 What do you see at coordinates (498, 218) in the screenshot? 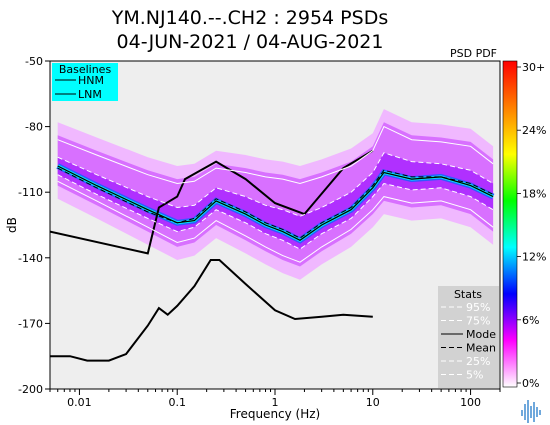
I see `colorbar: PSD PDF 30+ 24% 18% 12% 6% 0%` at bounding box center [498, 218].